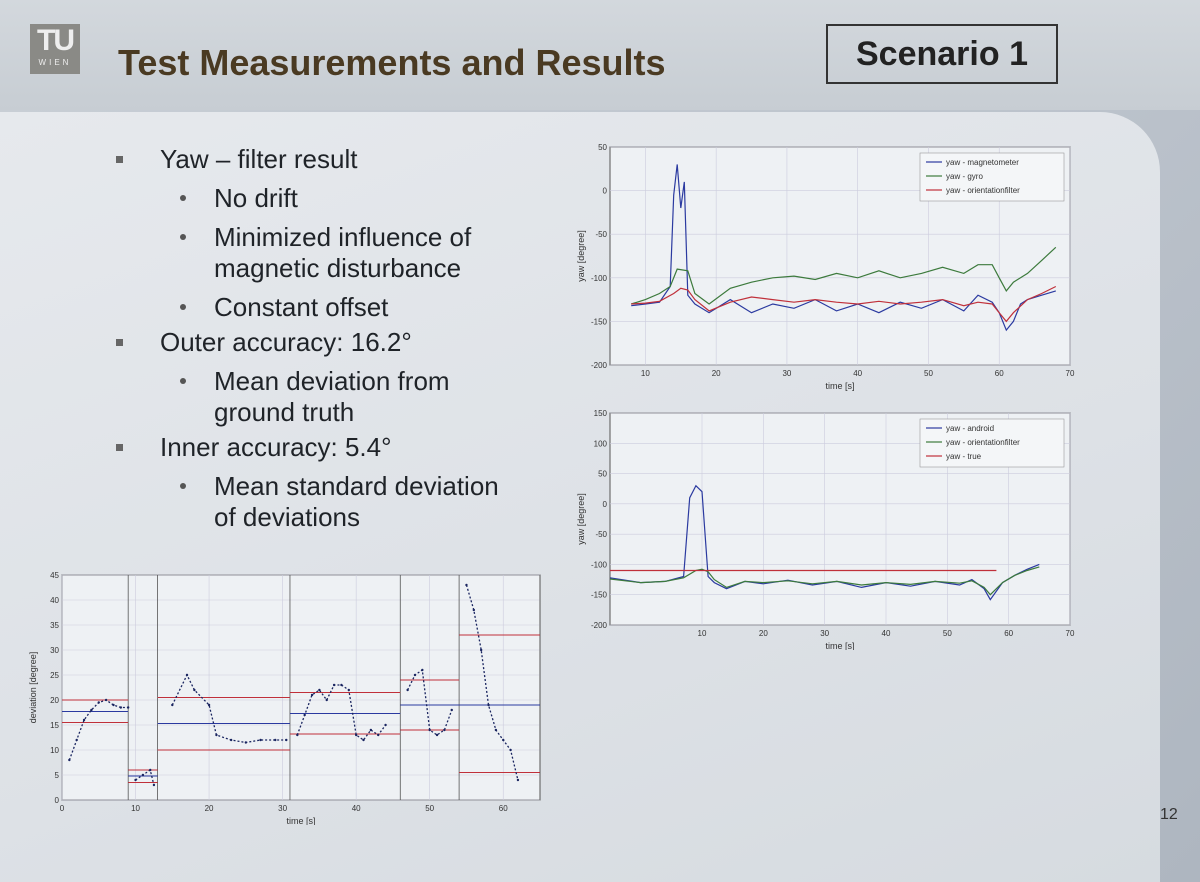 The image size is (1200, 882). What do you see at coordinates (601, 443) in the screenshot?
I see `y-tick-label: 100` at bounding box center [601, 443].